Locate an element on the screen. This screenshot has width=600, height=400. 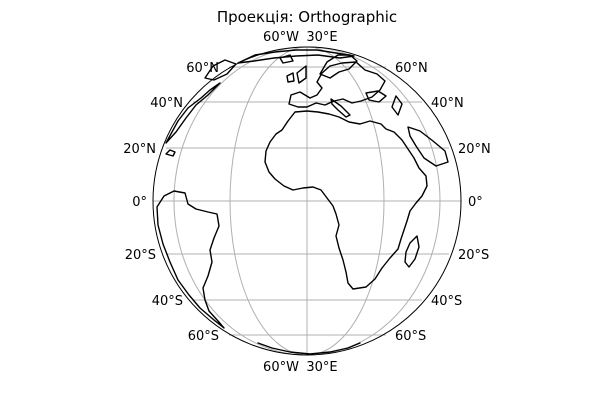
coastline-south-america is located at coordinates (190, 259).